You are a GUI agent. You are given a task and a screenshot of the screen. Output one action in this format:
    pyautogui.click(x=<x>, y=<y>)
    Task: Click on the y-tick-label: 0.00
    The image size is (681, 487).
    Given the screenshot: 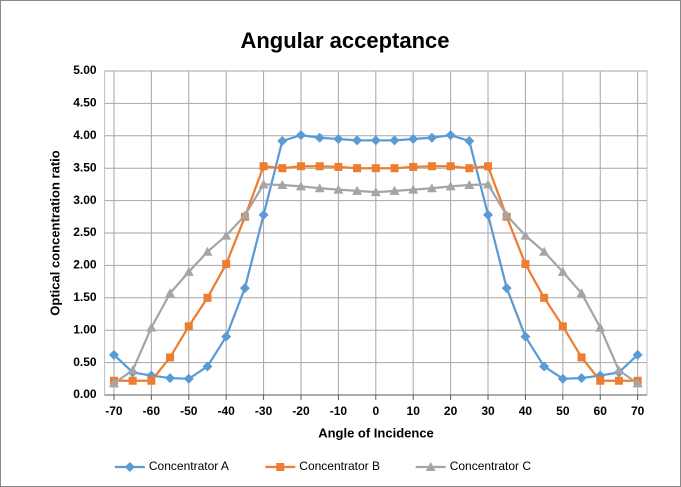 What is the action you would take?
    pyautogui.click(x=85, y=394)
    